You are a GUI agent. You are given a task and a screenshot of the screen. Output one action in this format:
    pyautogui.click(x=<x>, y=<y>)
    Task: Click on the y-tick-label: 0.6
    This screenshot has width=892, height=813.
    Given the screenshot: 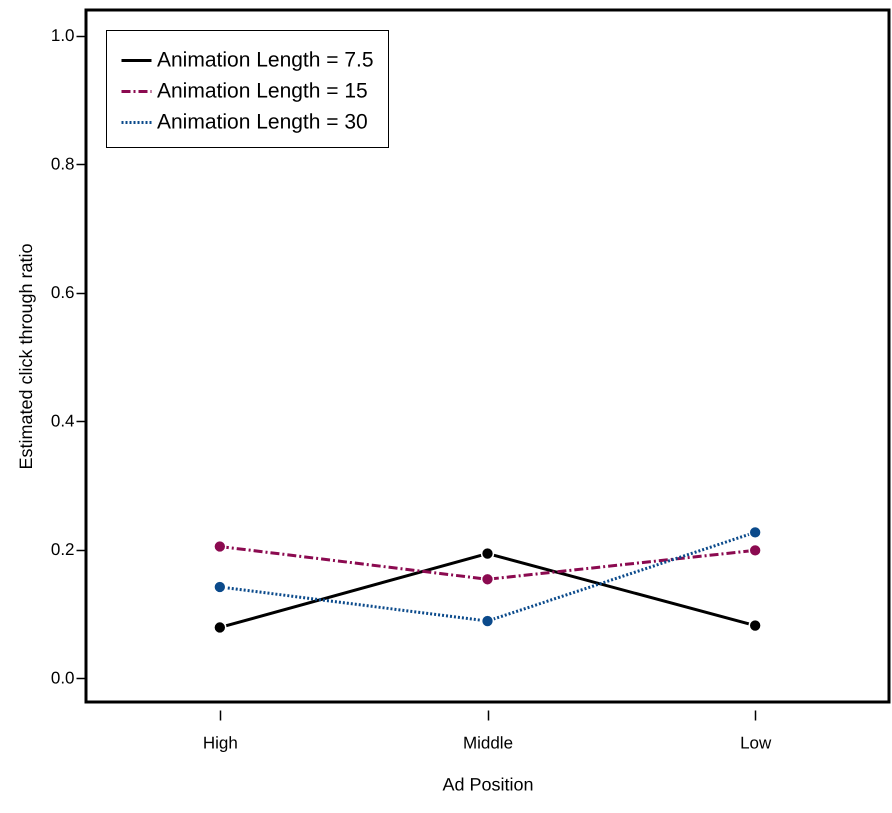 What is the action you would take?
    pyautogui.click(x=62, y=292)
    